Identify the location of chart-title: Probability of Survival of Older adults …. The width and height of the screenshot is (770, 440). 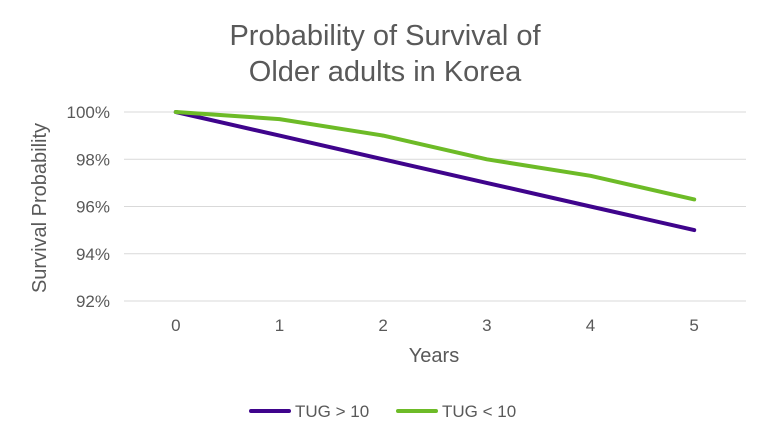
(385, 54).